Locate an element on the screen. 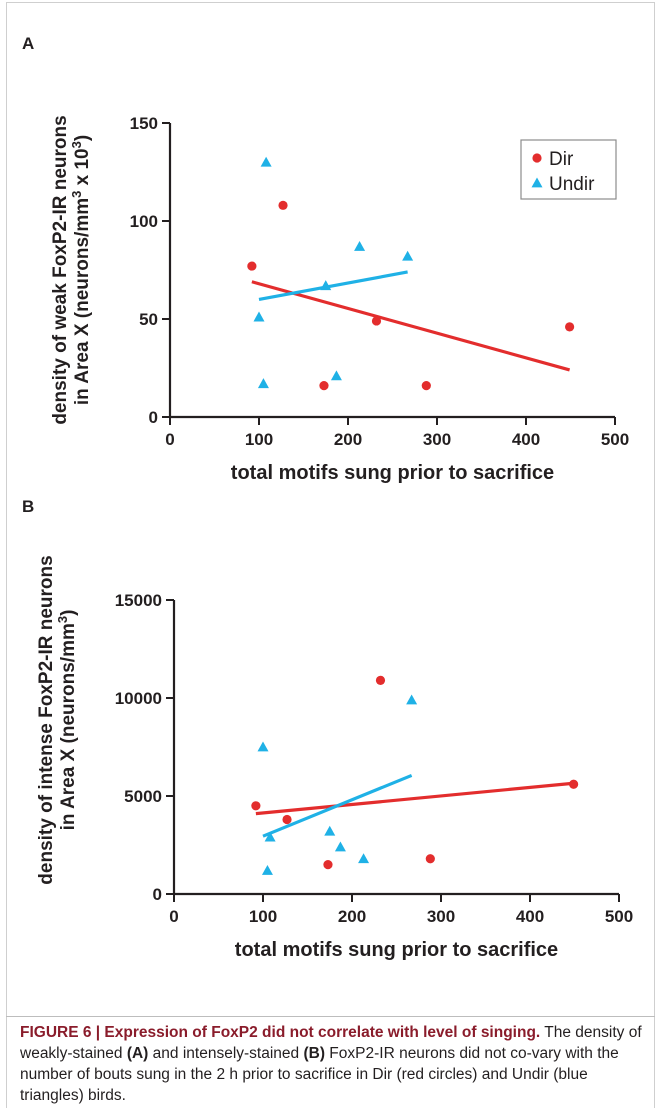 The height and width of the screenshot is (1111, 661). x-tick-label: 100 is located at coordinates (263, 916).